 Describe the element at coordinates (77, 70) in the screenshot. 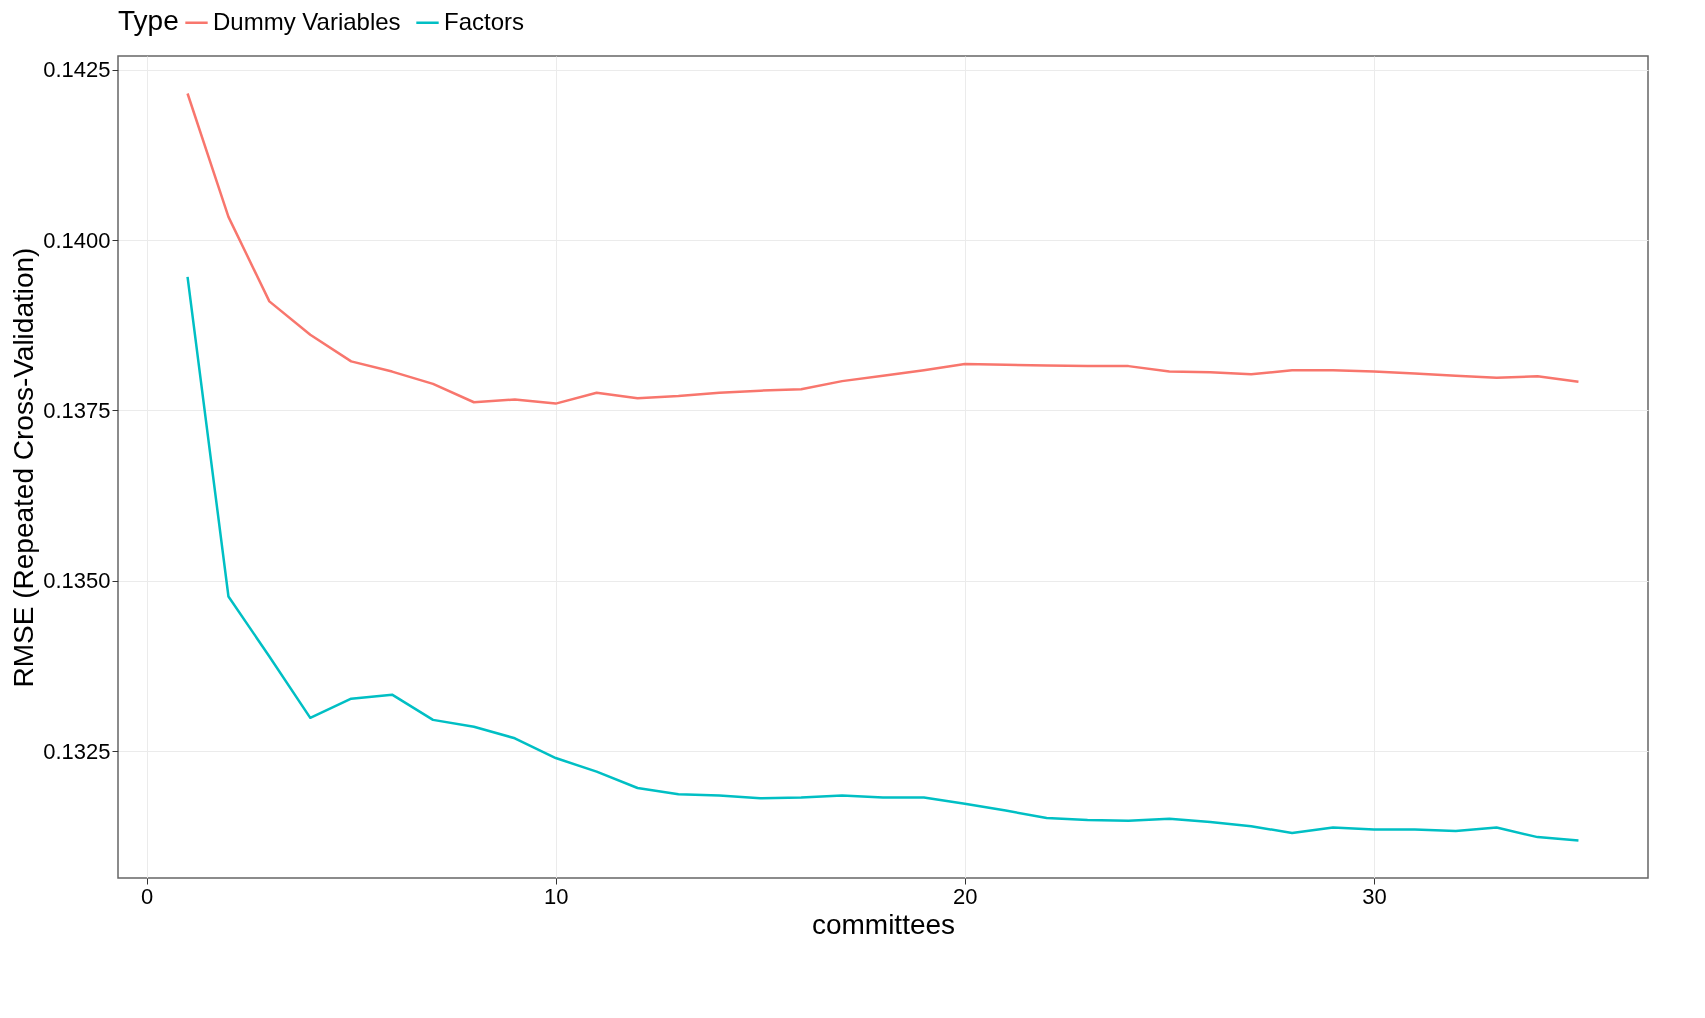

I see `y-tick-label: 0.1425` at that location.